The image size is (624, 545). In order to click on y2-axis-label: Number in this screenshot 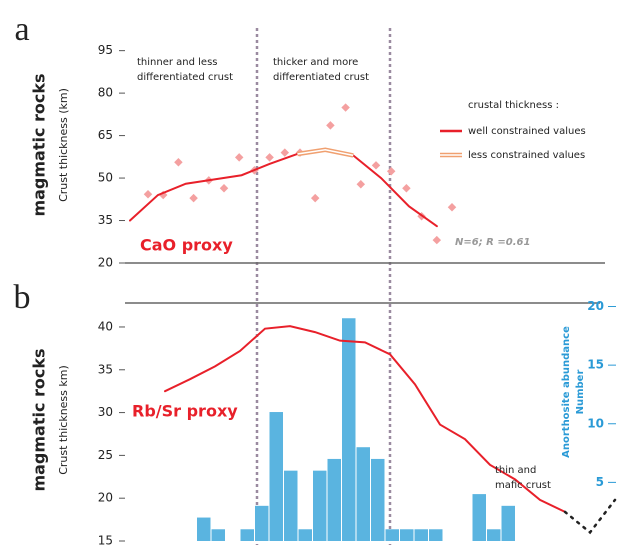, I will do `click(580, 392)`.